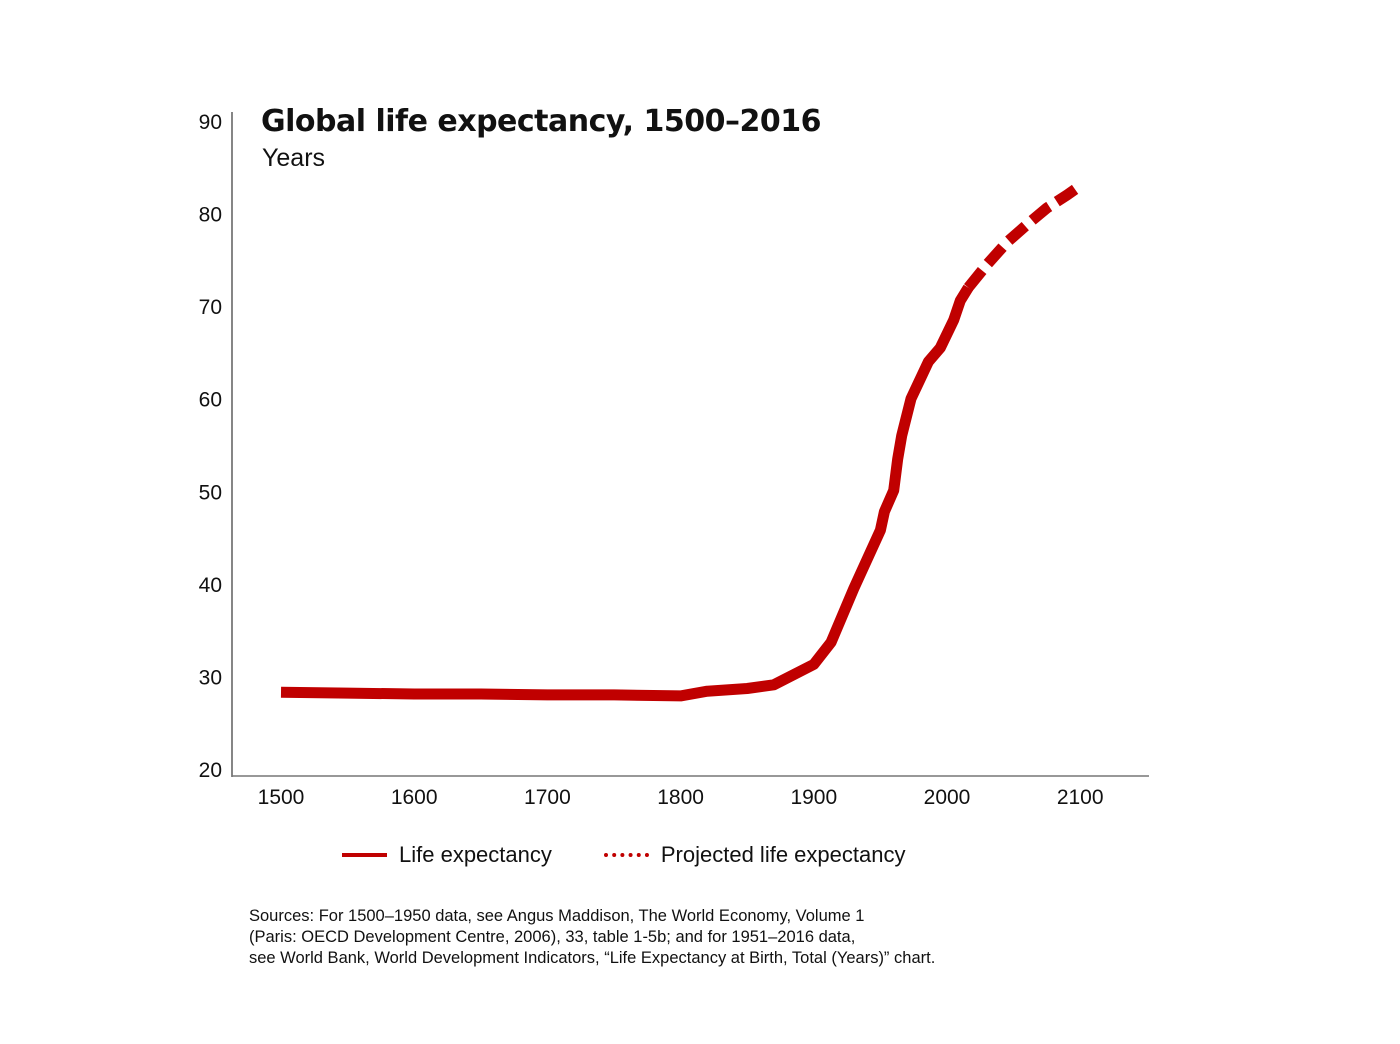 The height and width of the screenshot is (1044, 1400). What do you see at coordinates (210, 677) in the screenshot?
I see `y-tick-label: 30` at bounding box center [210, 677].